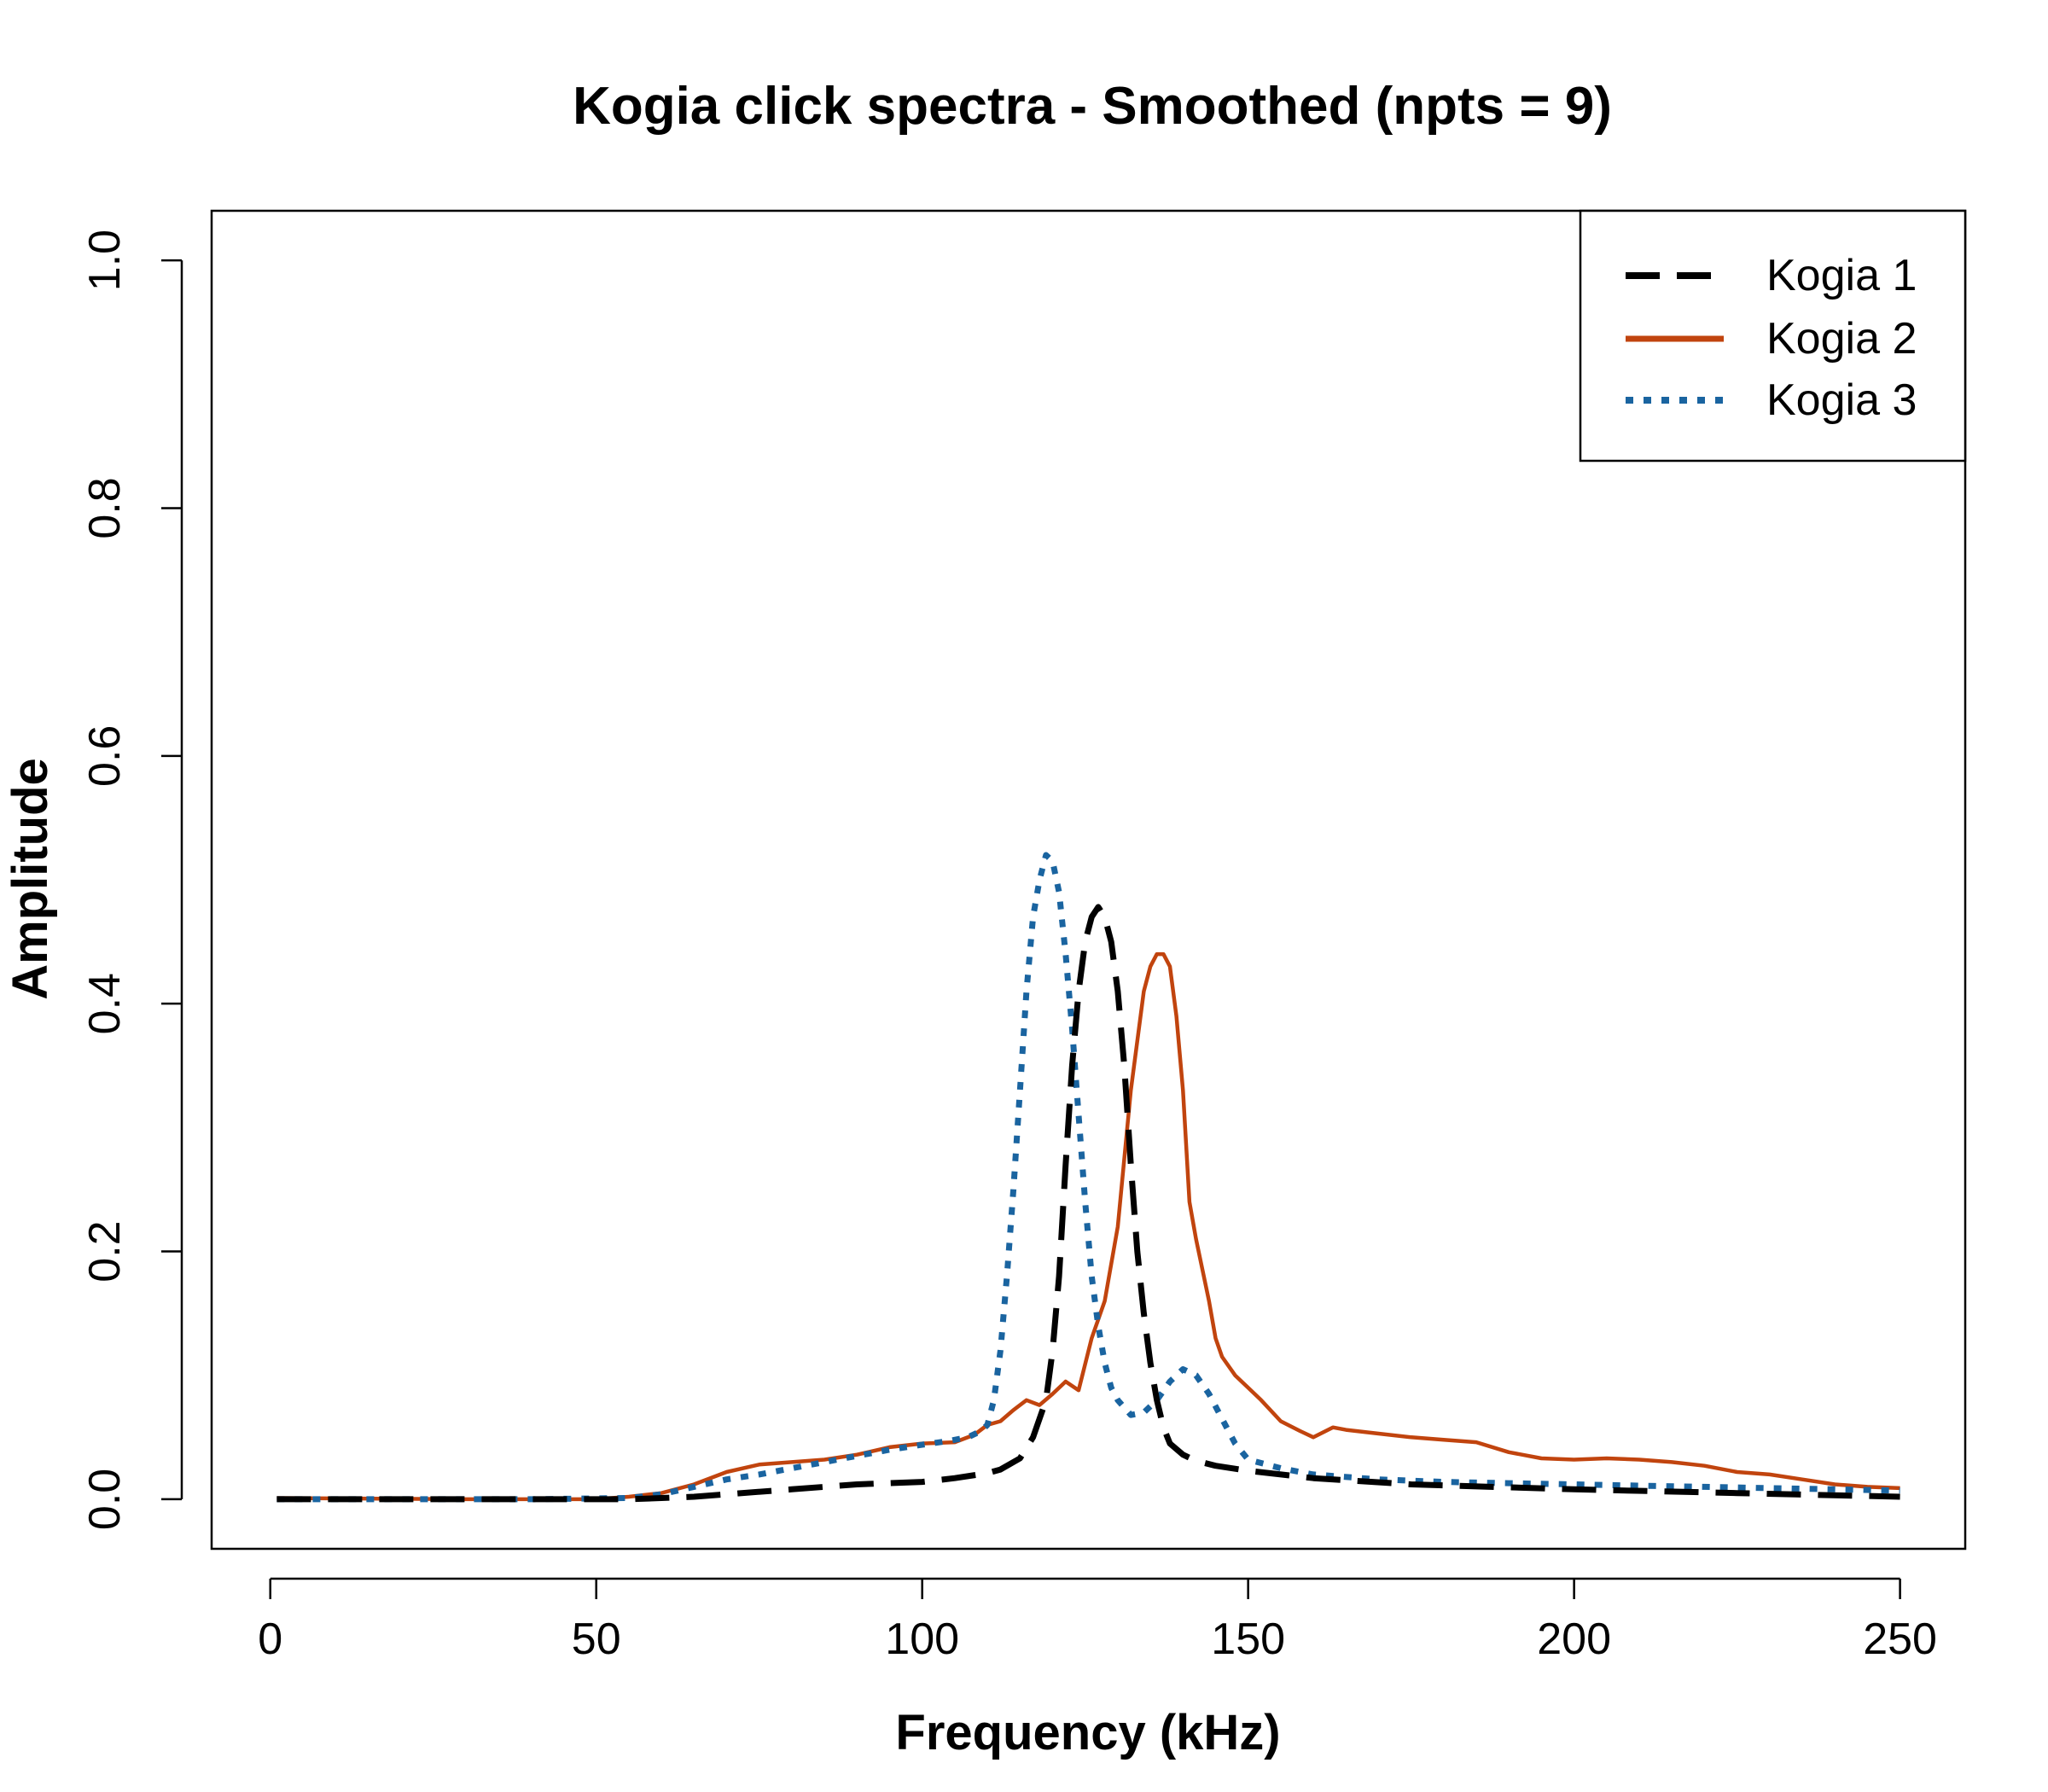  What do you see at coordinates (1900, 1639) in the screenshot?
I see `x-tick-label: 250` at bounding box center [1900, 1639].